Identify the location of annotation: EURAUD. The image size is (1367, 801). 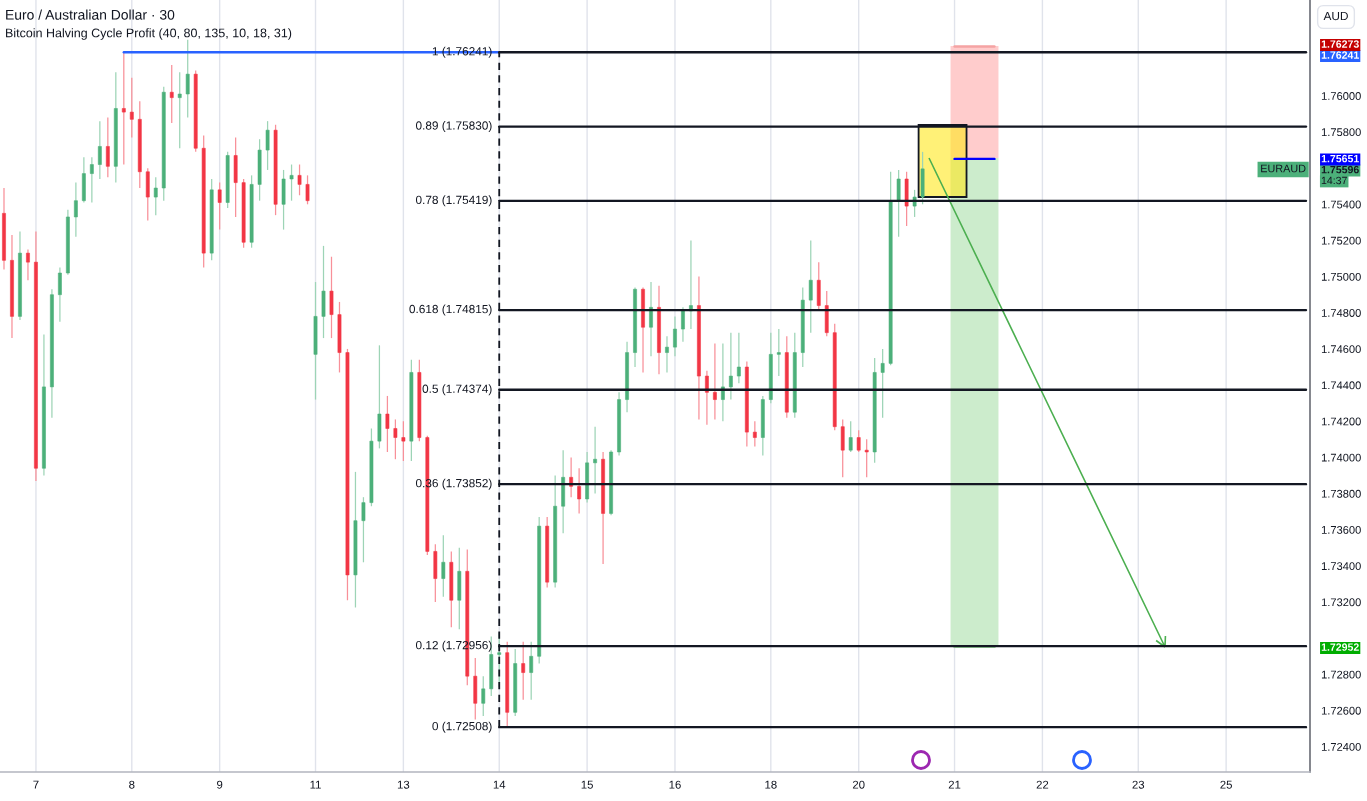
(1283, 168).